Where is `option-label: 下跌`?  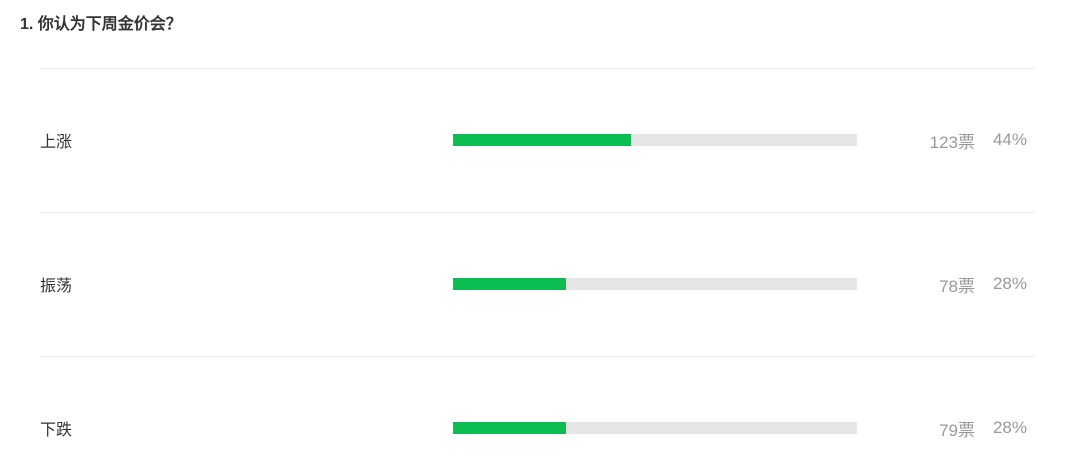
option-label: 下跌 is located at coordinates (56, 430).